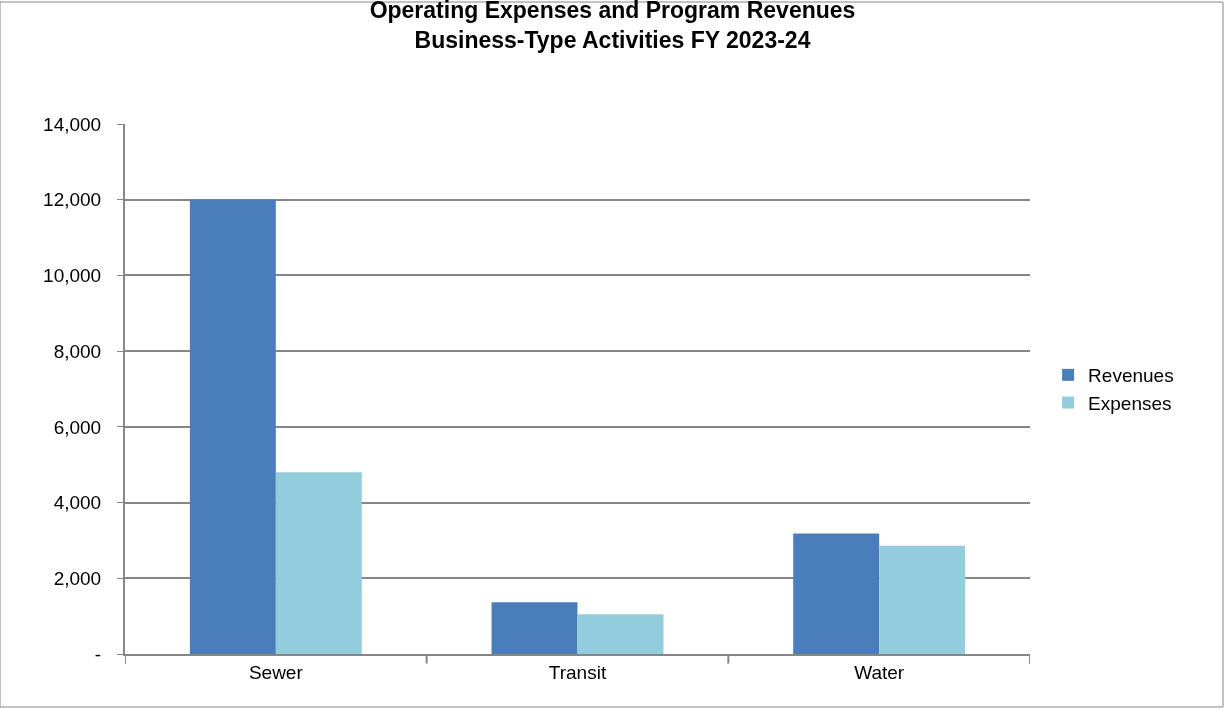 The width and height of the screenshot is (1225, 709). I want to click on y-tick-label: 10,000, so click(72, 276).